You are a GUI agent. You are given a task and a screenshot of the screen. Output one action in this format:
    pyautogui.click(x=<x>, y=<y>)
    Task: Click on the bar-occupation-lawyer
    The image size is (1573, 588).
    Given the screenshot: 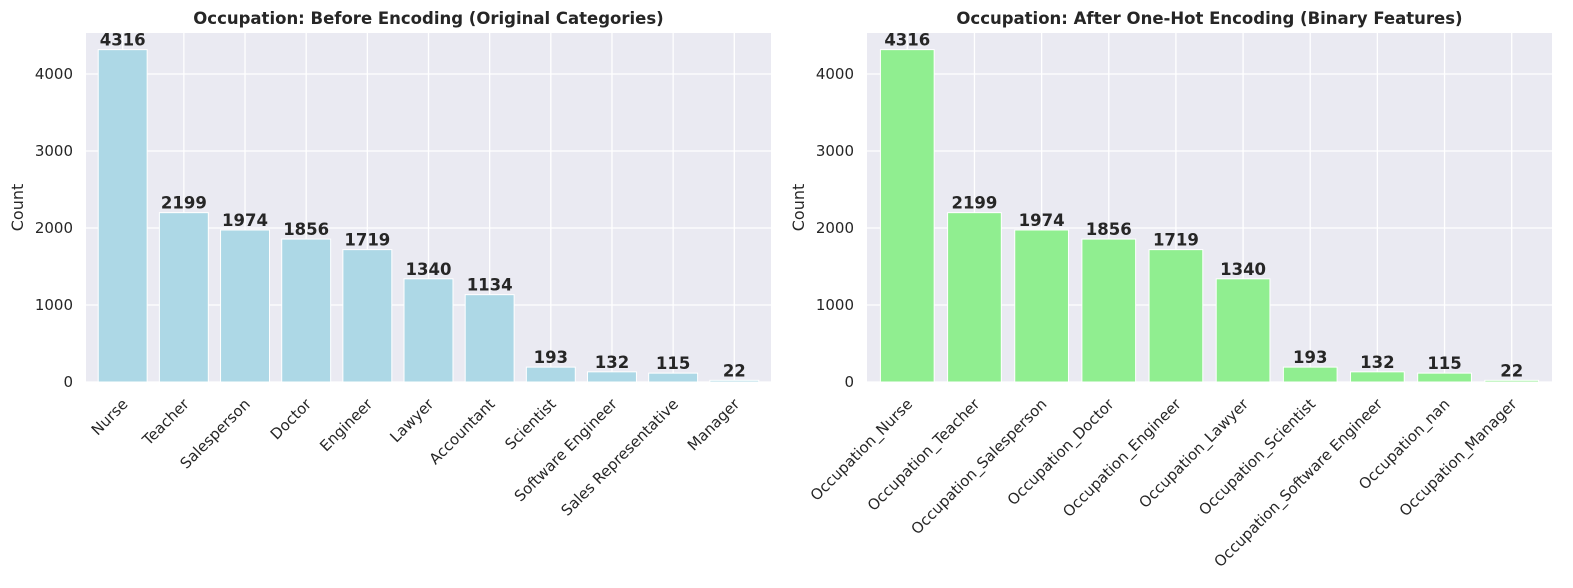 What is the action you would take?
    pyautogui.click(x=1243, y=330)
    